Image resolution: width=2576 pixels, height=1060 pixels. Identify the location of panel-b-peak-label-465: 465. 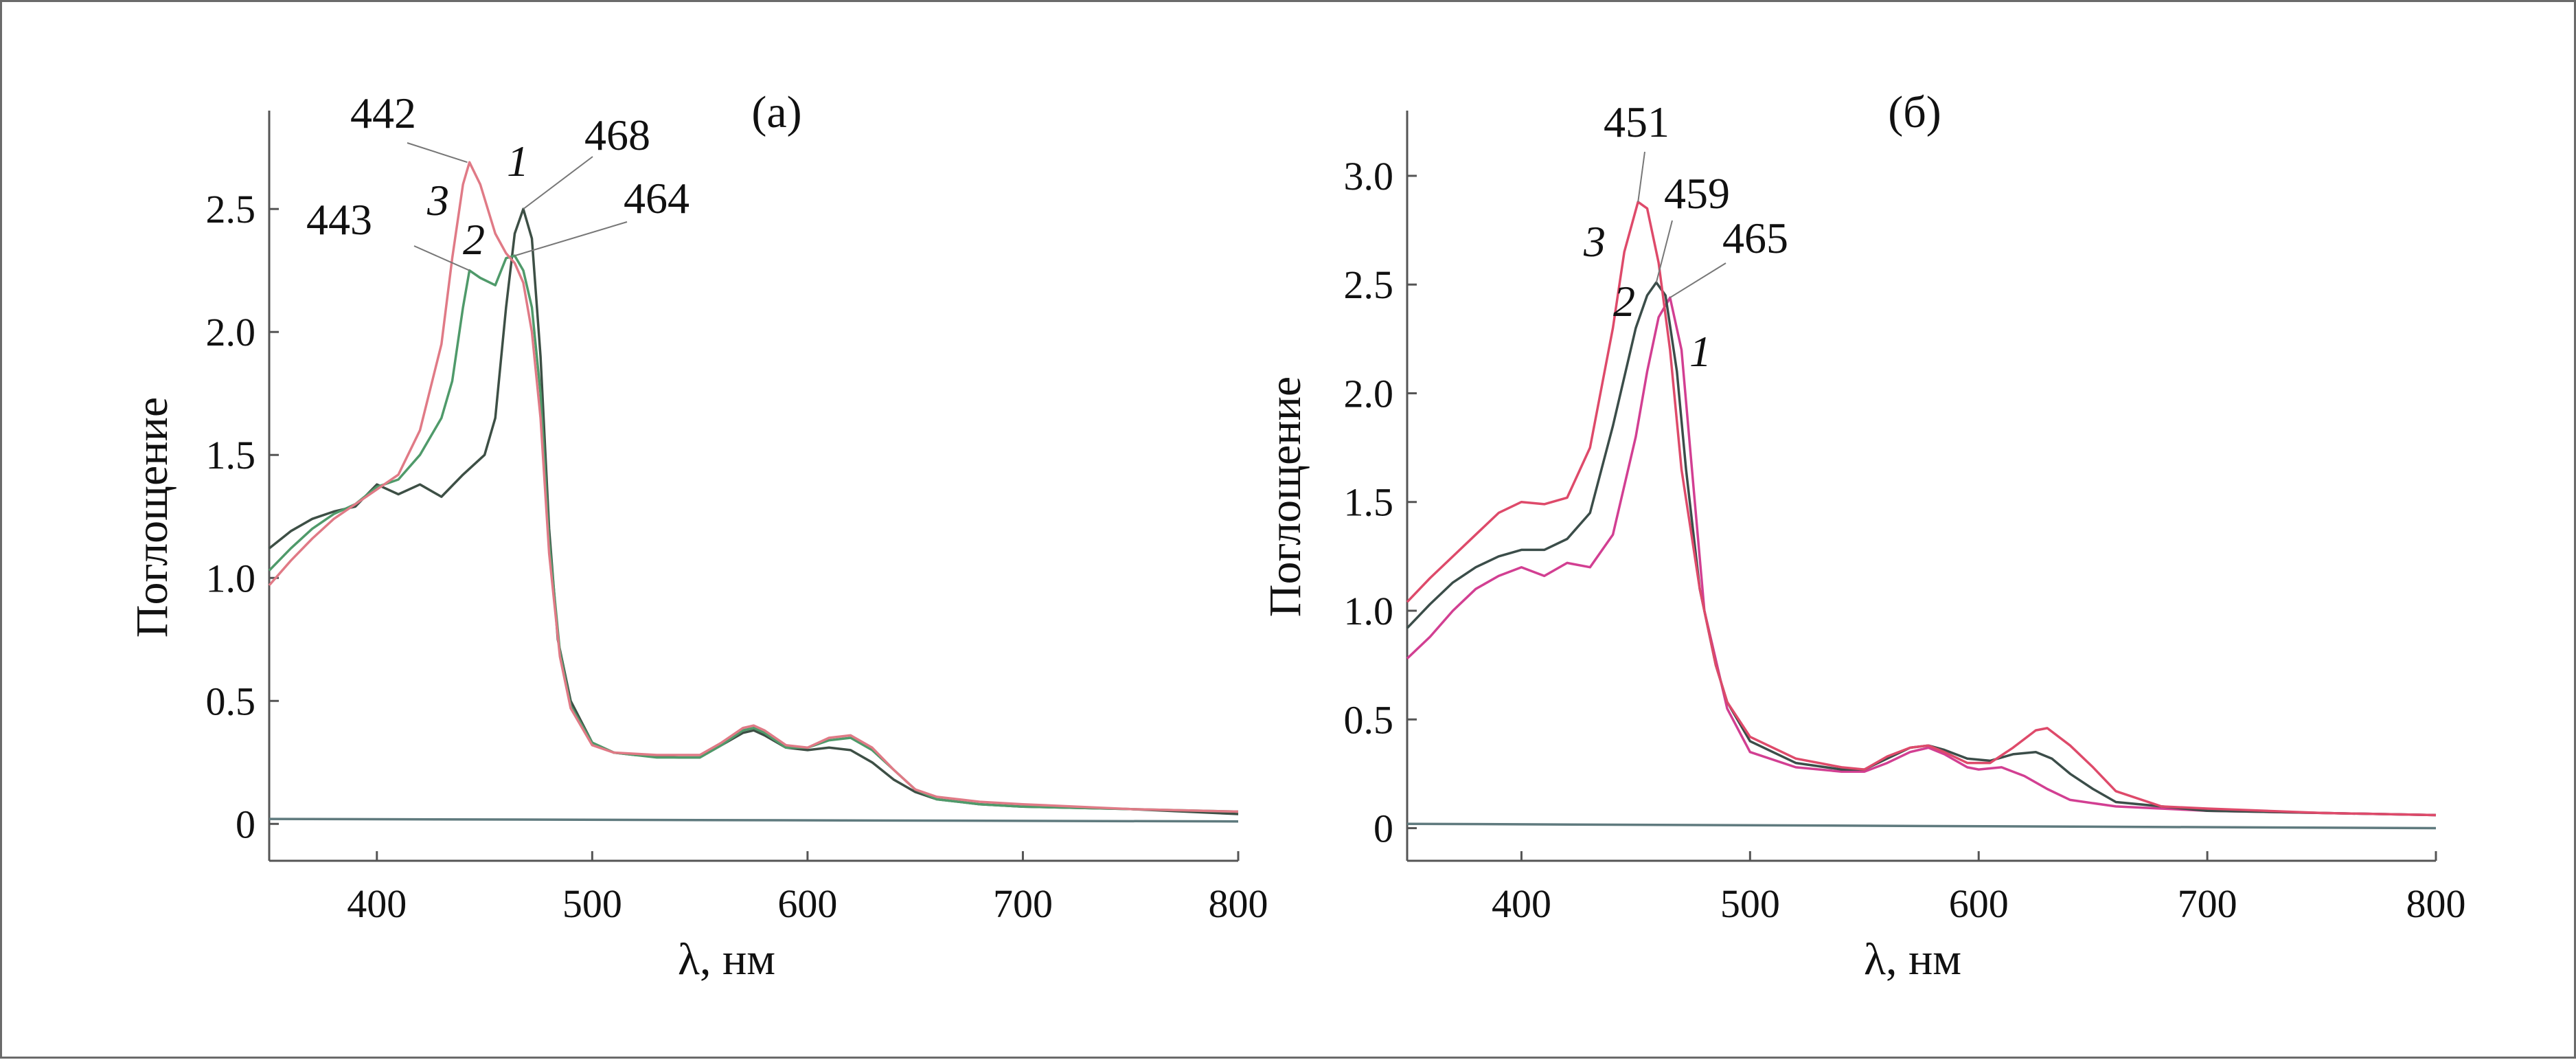
(1755, 238).